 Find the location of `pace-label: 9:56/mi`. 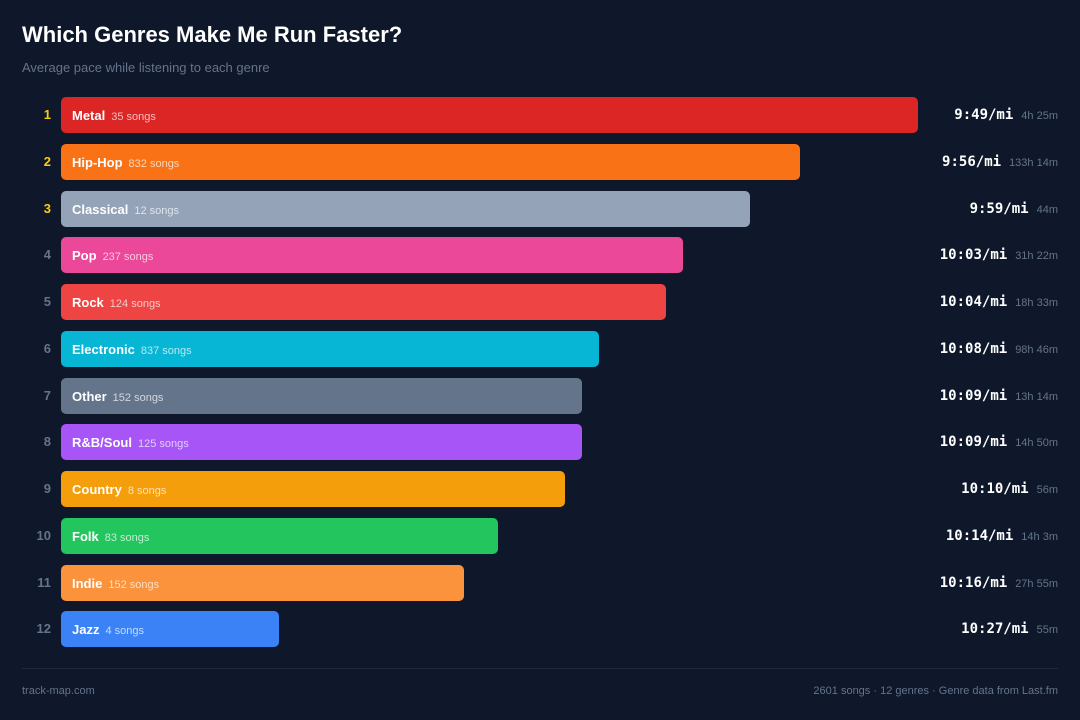

pace-label: 9:56/mi is located at coordinates (972, 161).